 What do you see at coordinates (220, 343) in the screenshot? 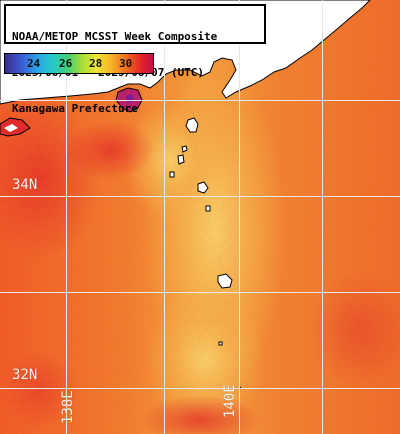
I see `island-aogashima` at bounding box center [220, 343].